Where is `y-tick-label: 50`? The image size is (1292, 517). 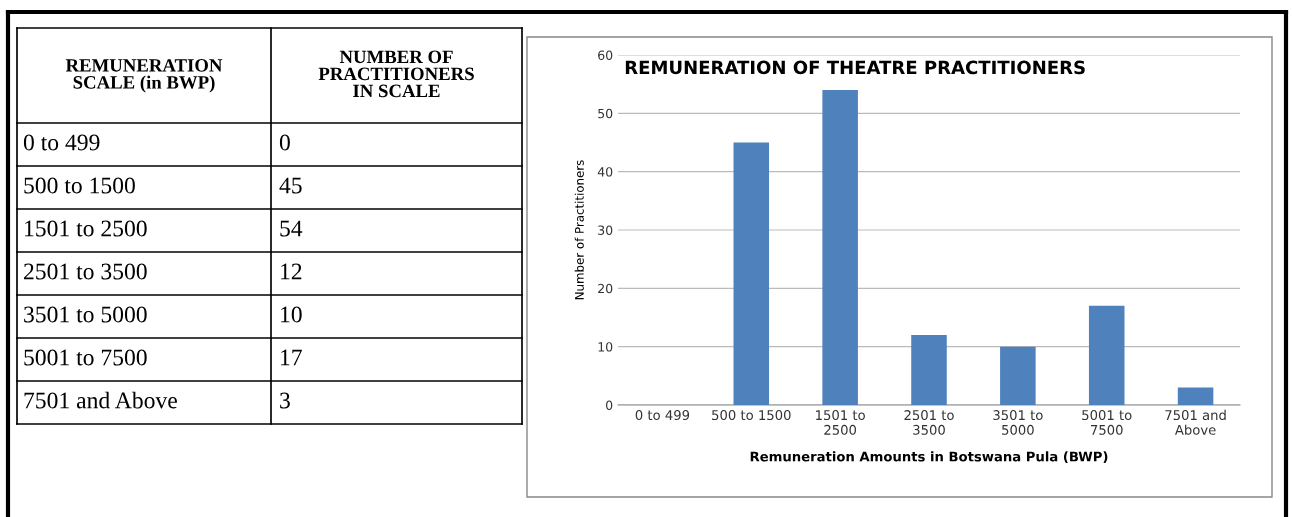
y-tick-label: 50 is located at coordinates (605, 113).